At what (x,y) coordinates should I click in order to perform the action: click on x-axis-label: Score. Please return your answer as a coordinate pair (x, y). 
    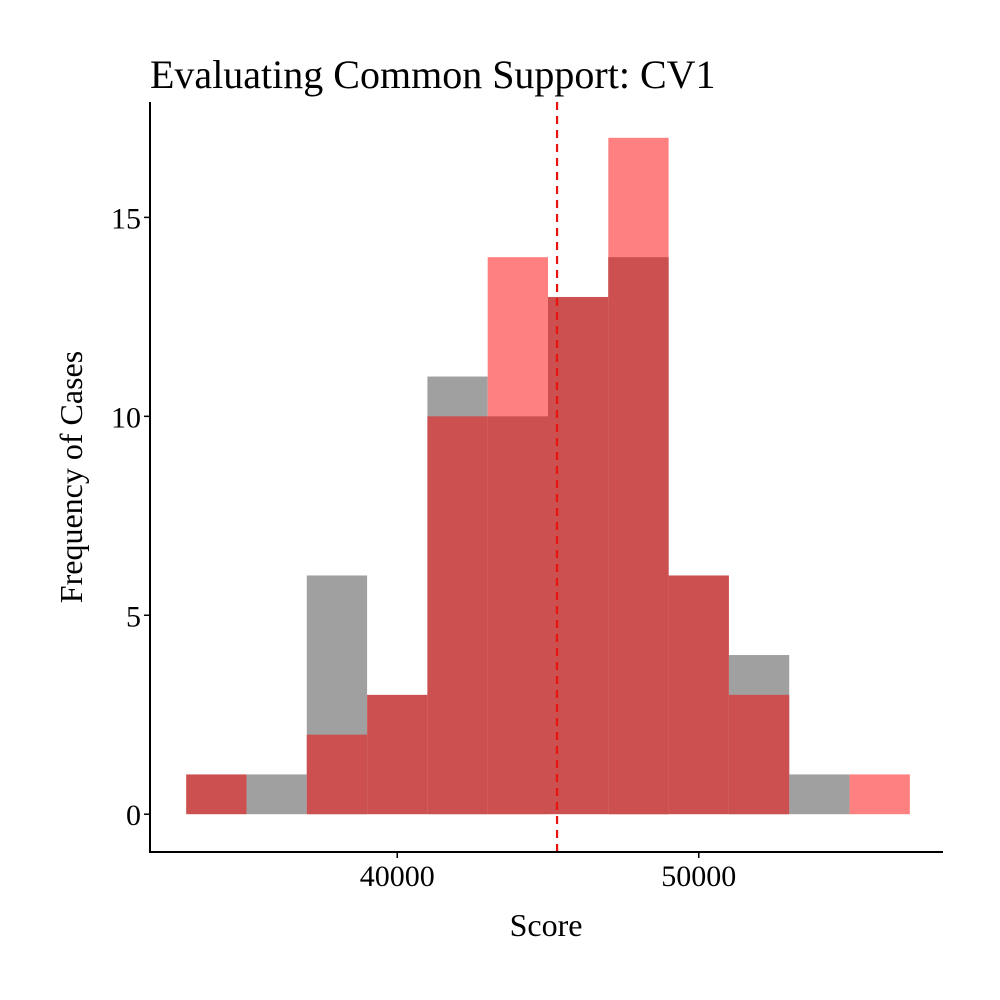
    Looking at the image, I should click on (546, 925).